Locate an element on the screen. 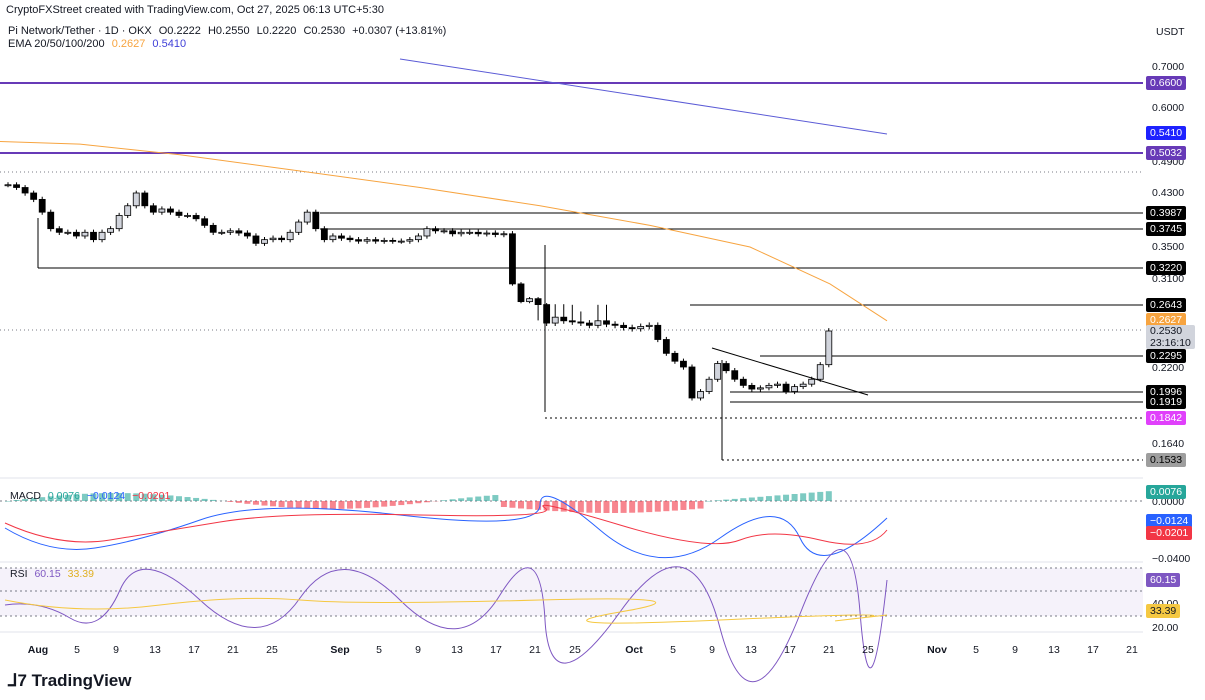 This screenshot has height=700, width=1205. axis-tick-3: 0.4300 is located at coordinates (1168, 193).